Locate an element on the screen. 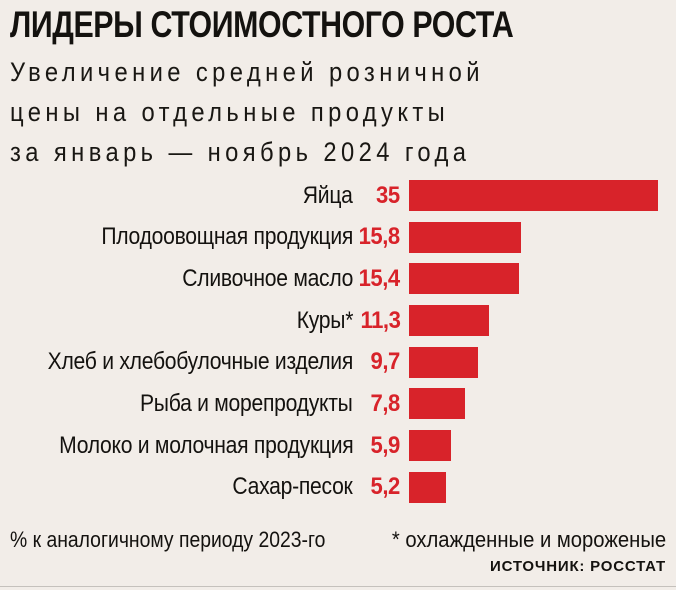 Image resolution: width=676 pixels, height=590 pixels. bar-row: Яйца 35 is located at coordinates (338, 195).